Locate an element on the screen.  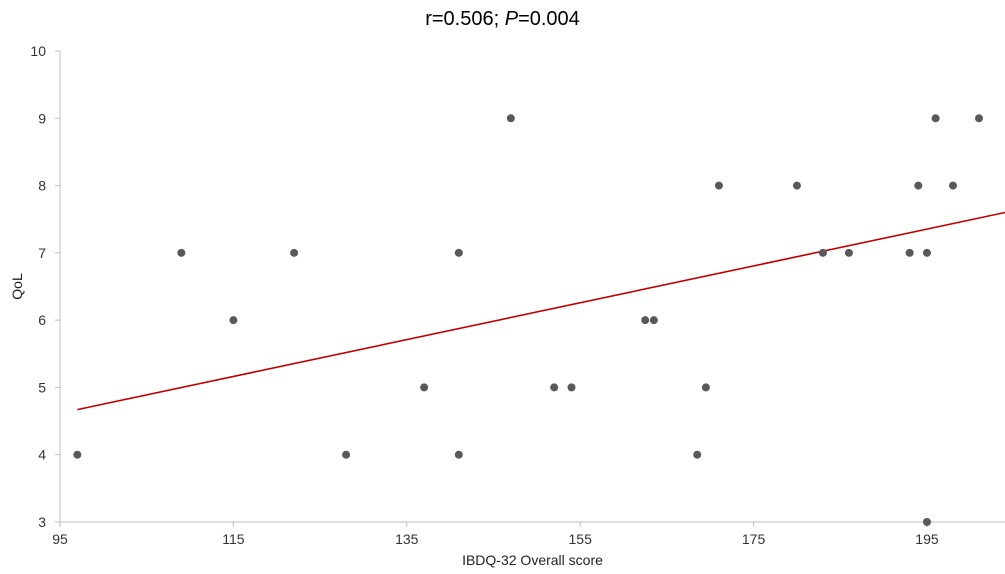
x-axis-label: IBDQ-32 Overall score is located at coordinates (532, 560).